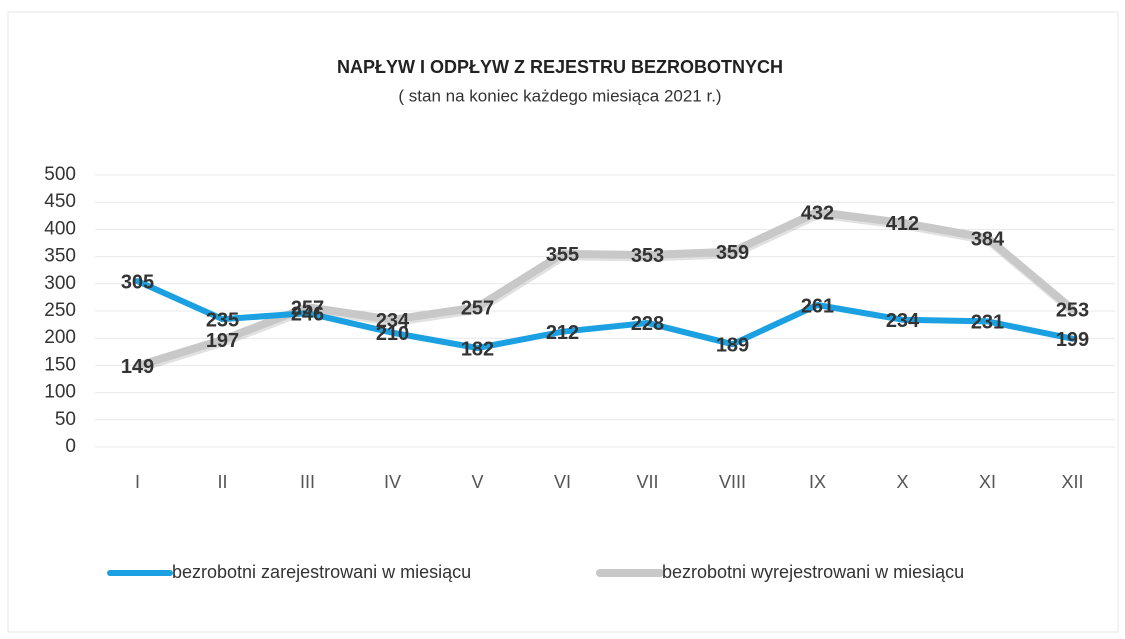 The width and height of the screenshot is (1125, 639). Describe the element at coordinates (60, 337) in the screenshot. I see `y-tick-label: 200` at that location.